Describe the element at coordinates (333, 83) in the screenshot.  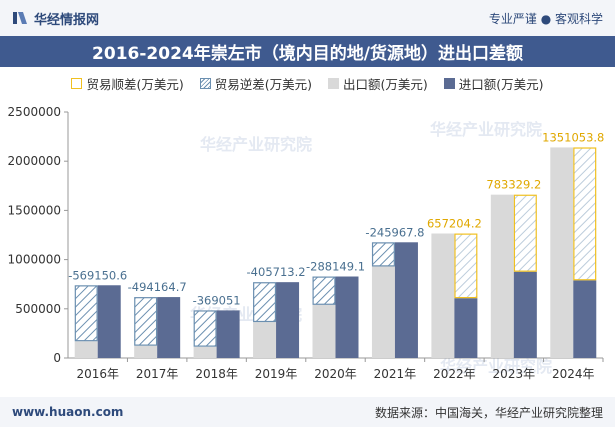
I see `legend-swatch-export` at that location.